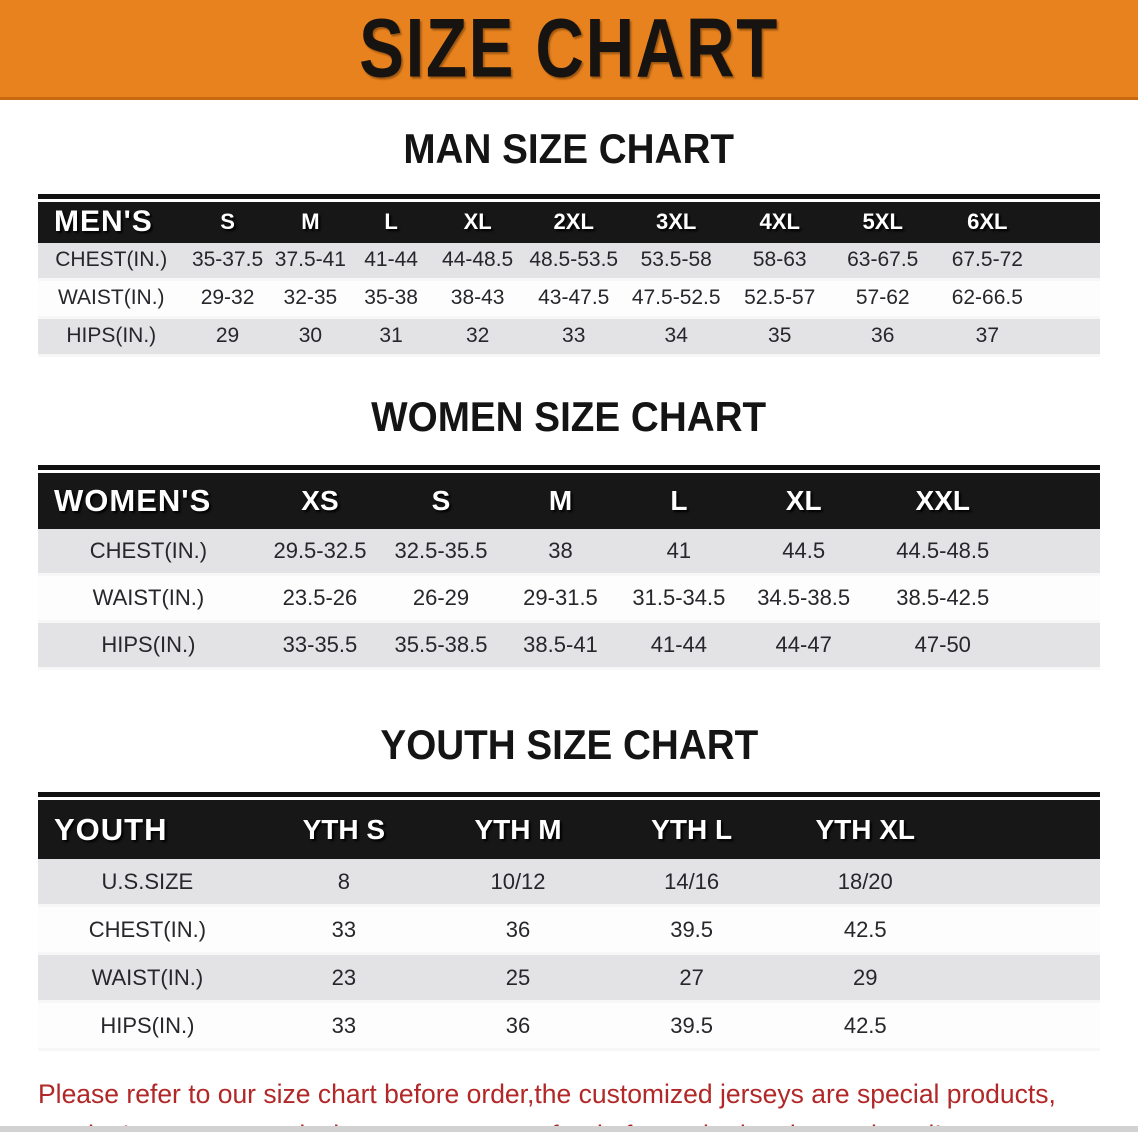  I want to click on youth-section-heading-text: YOUTH SIZE CHART, so click(569, 745).